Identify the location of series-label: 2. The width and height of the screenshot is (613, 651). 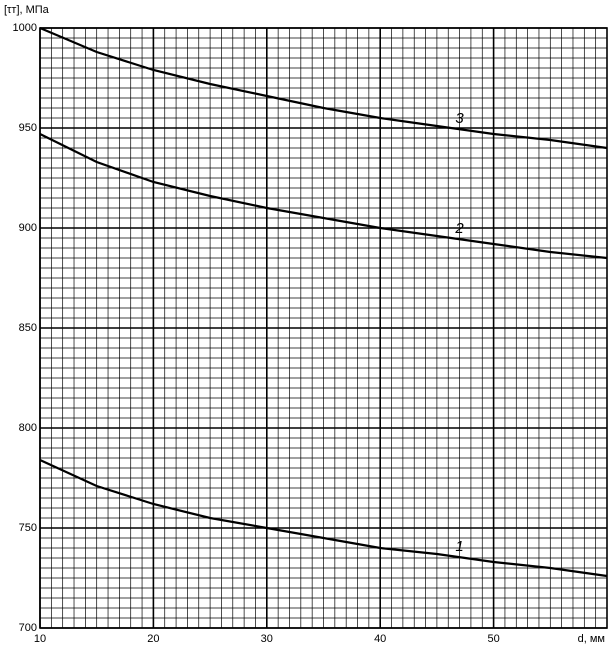
(459, 228).